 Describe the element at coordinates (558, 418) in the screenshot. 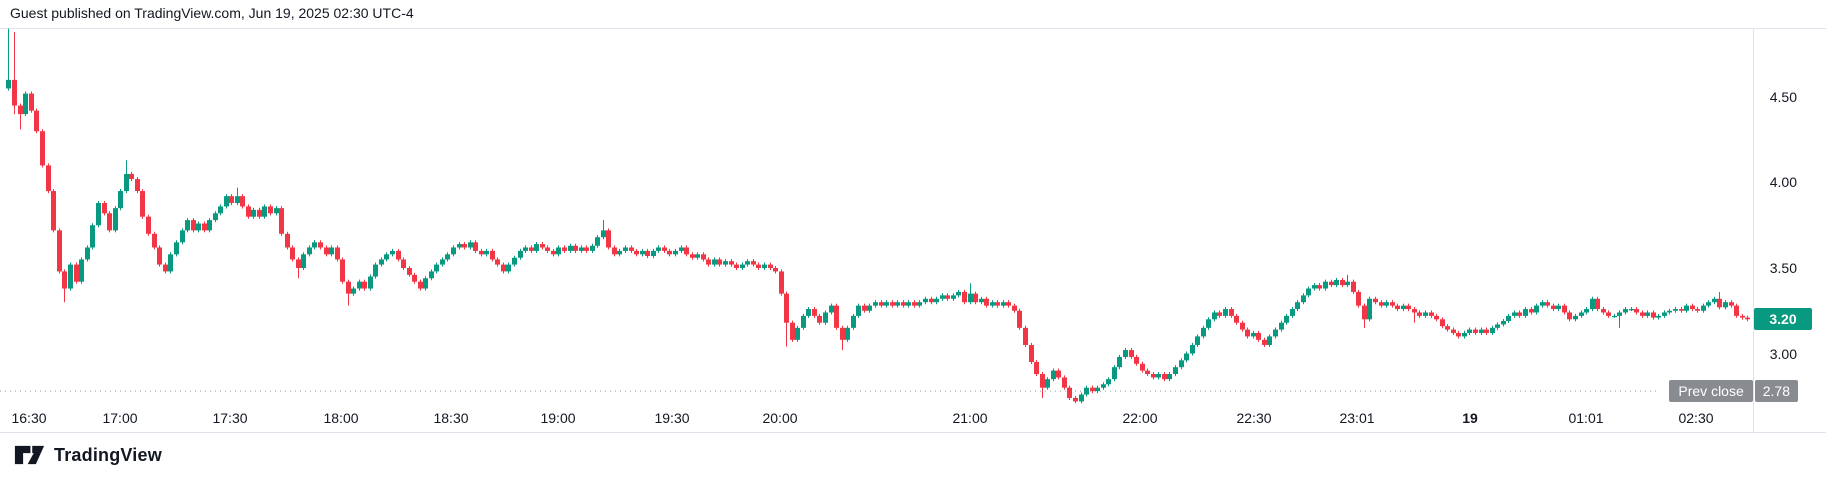

I see `time-tick-label: 19:00` at that location.